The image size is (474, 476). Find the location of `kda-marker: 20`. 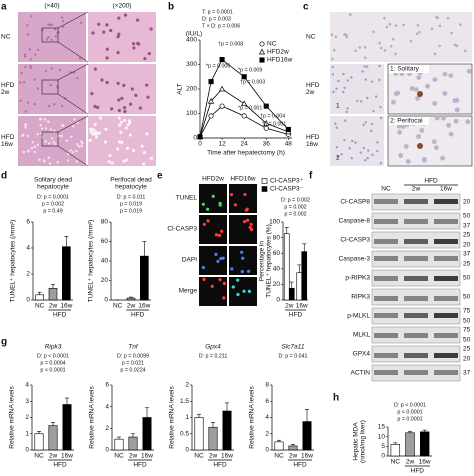

kda-marker: 20 is located at coordinates (467, 245).